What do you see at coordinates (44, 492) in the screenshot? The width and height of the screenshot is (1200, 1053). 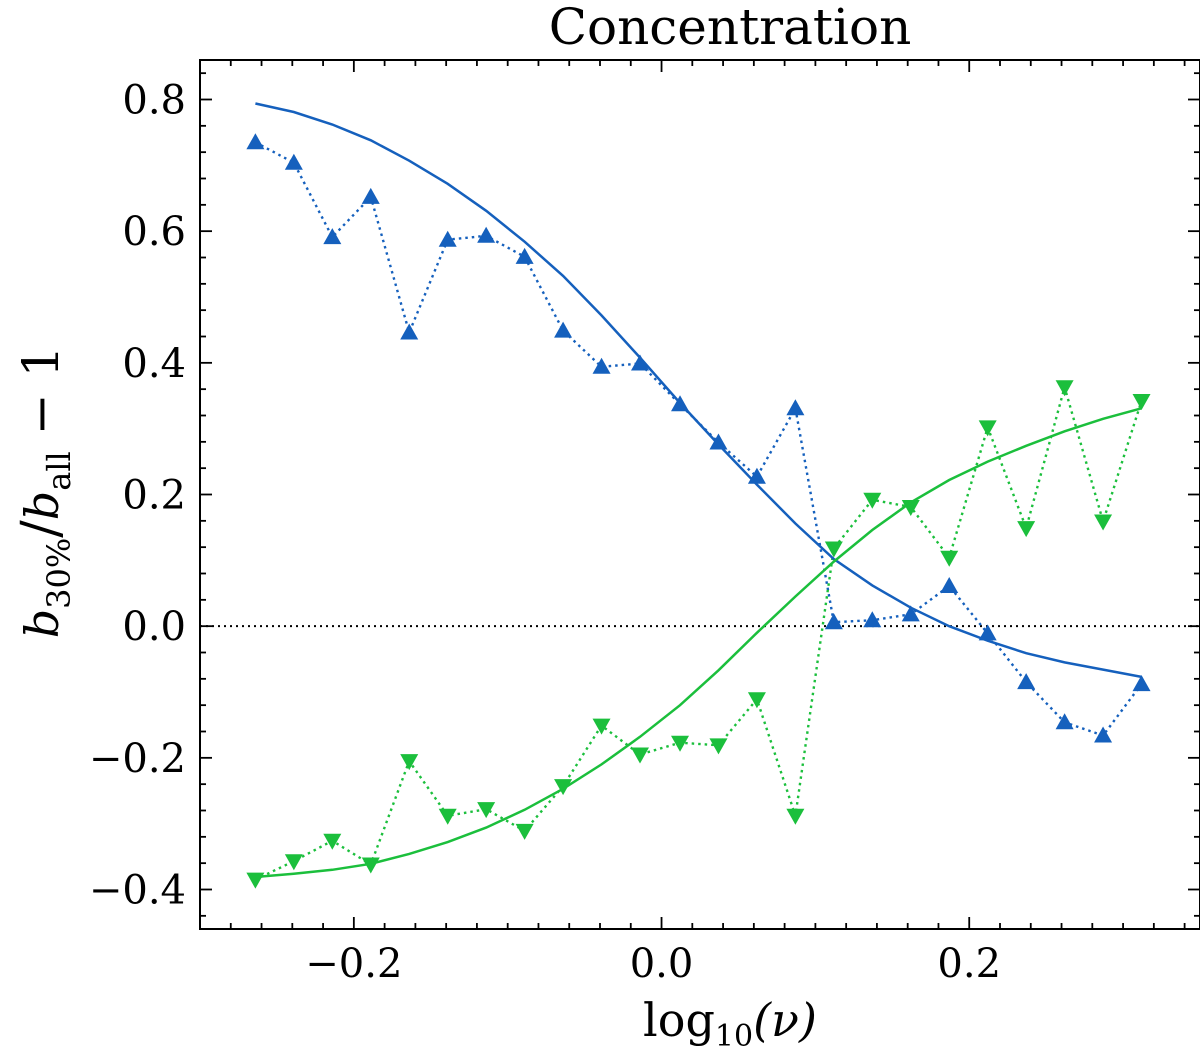 I see `y-axis-label: b30%/ball − 1` at bounding box center [44, 492].